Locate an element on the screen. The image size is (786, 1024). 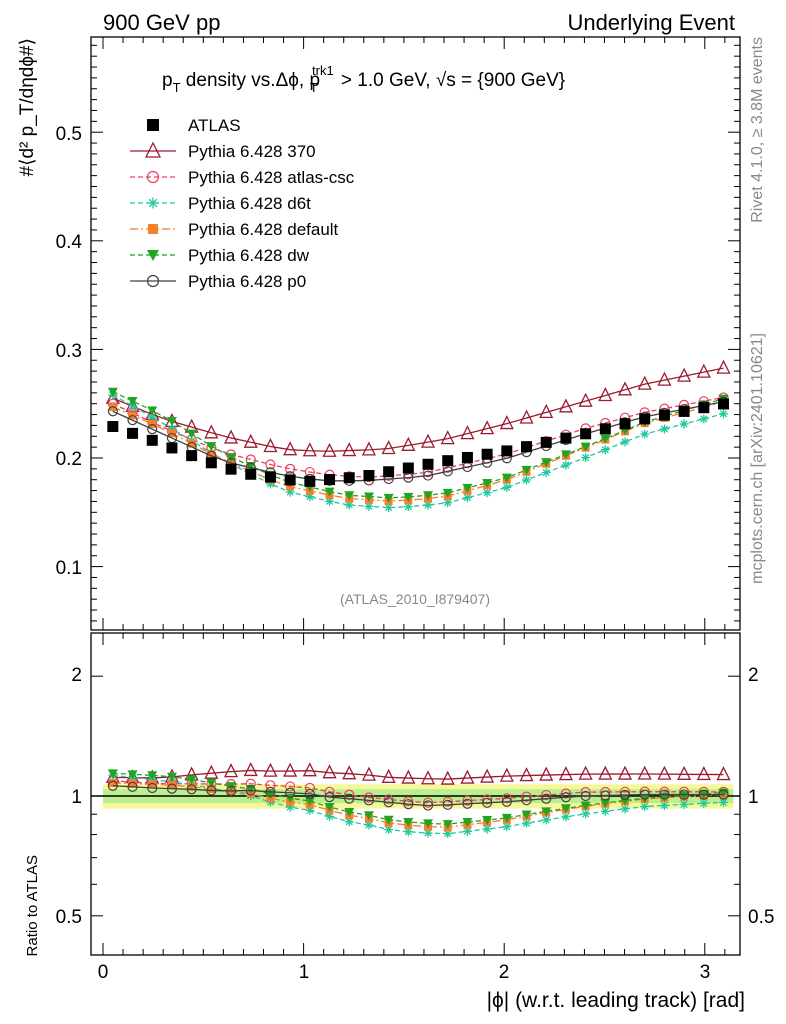
ratio-ytick-label-2: 2 is located at coordinates (76, 675).